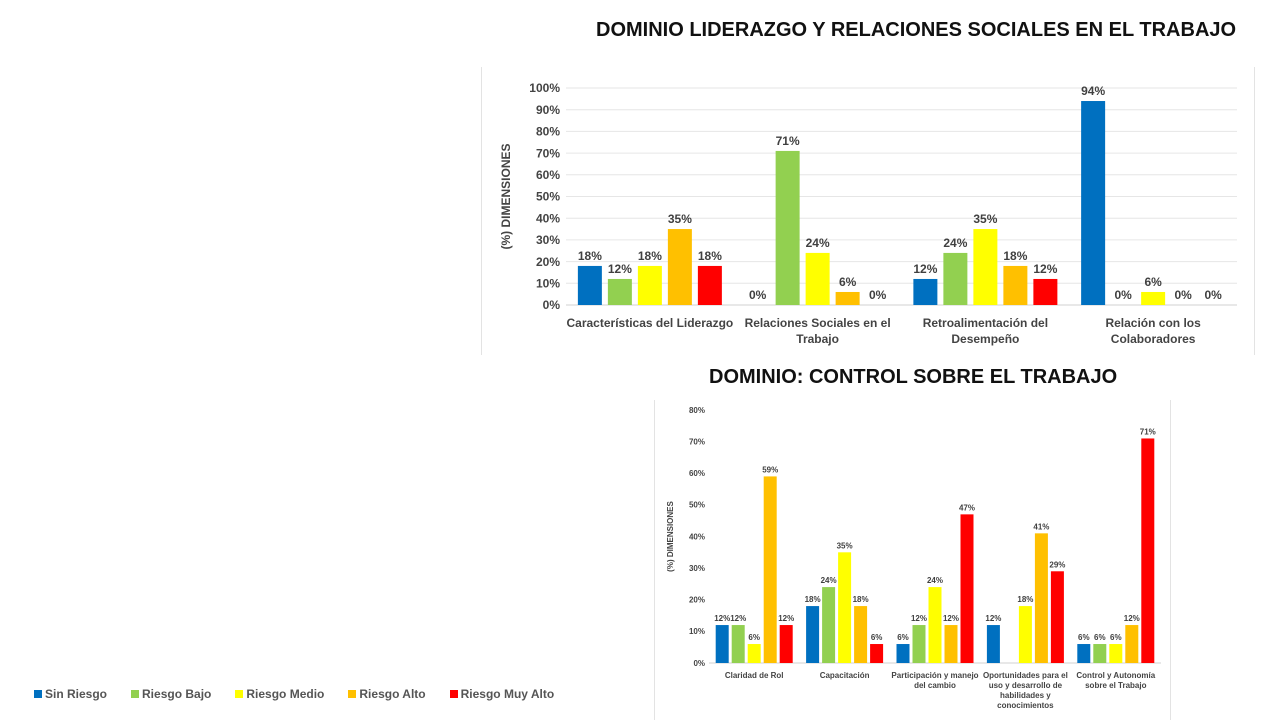 Image resolution: width=1280 pixels, height=725 pixels. Describe the element at coordinates (985, 339) in the screenshot. I see `category-label: Desempeño` at that location.